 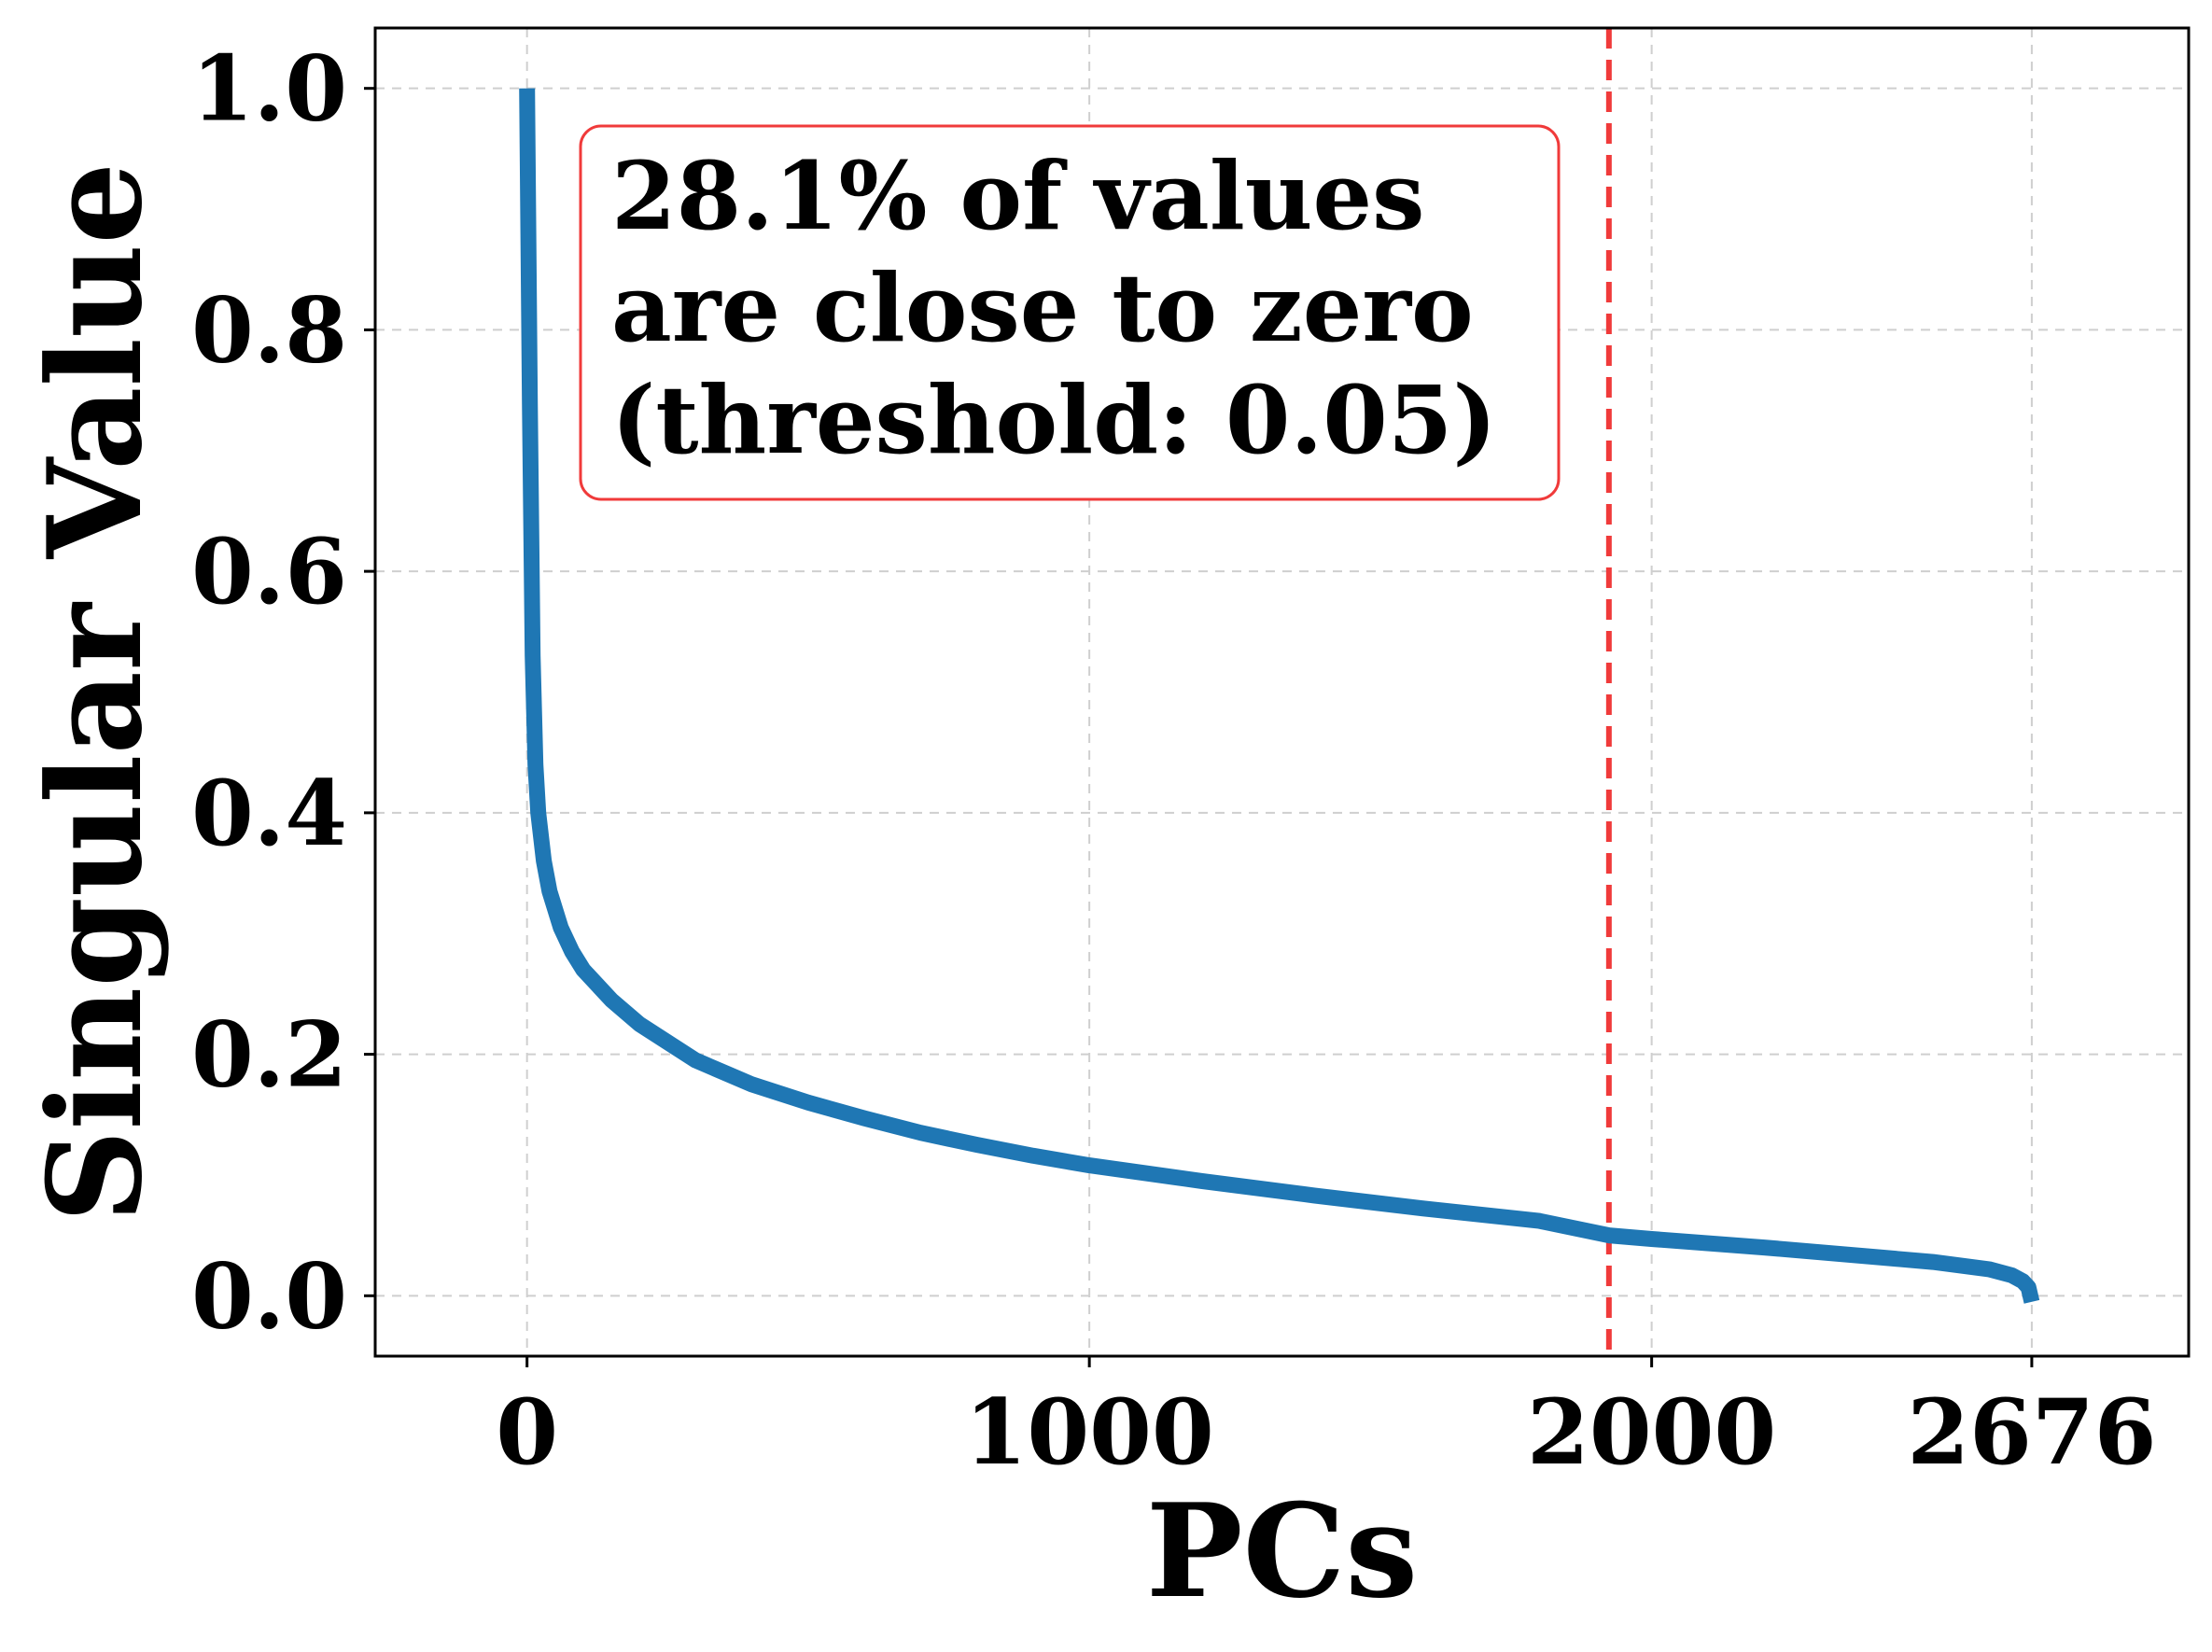 What do you see at coordinates (269, 813) in the screenshot?
I see `y-tick-label: 0.4` at bounding box center [269, 813].